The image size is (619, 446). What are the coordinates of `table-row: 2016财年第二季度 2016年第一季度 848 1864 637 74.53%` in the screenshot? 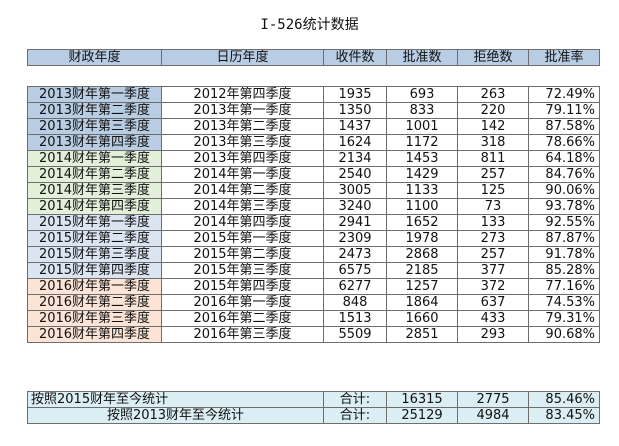 It's located at (313, 302).